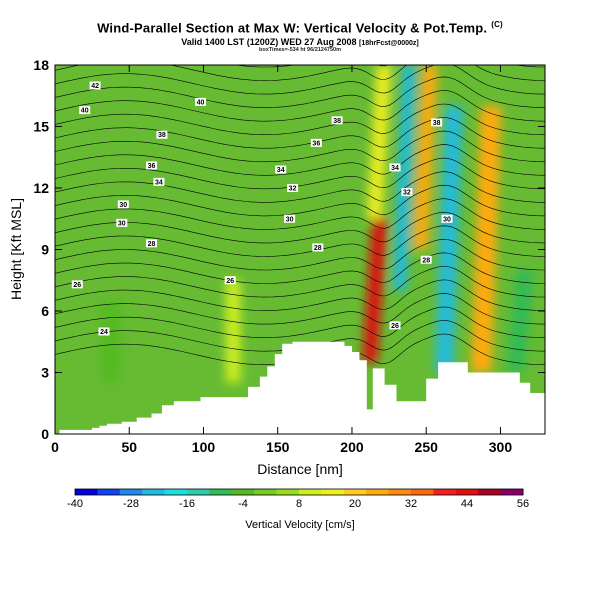 The width and height of the screenshot is (600, 600). I want to click on colorbar-tick-label: -4, so click(243, 504).